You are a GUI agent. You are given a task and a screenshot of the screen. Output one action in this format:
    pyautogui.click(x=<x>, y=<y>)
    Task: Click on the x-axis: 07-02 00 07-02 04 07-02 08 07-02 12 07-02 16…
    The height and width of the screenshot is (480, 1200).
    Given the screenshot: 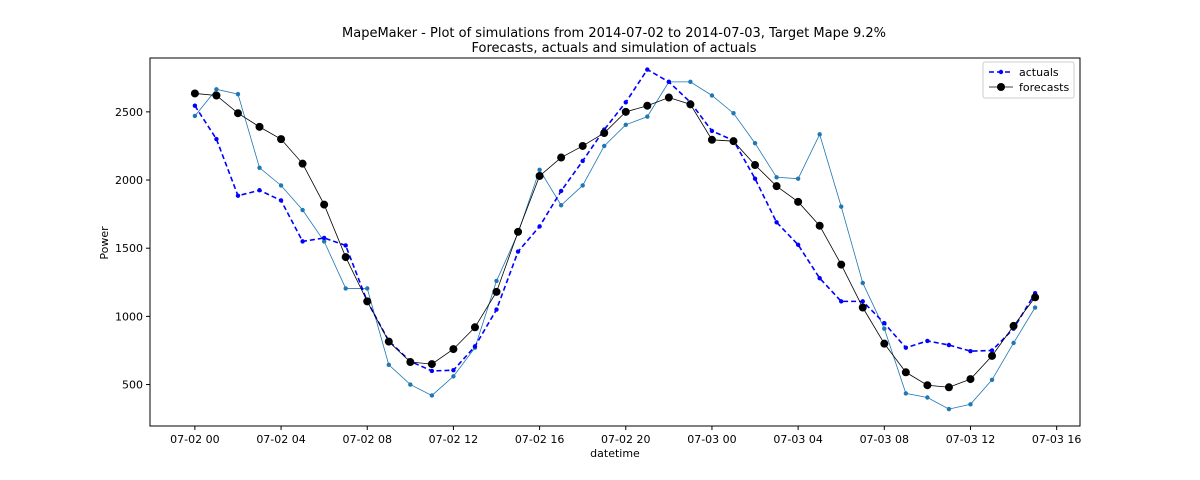 What is the action you would take?
    pyautogui.click(x=625, y=436)
    